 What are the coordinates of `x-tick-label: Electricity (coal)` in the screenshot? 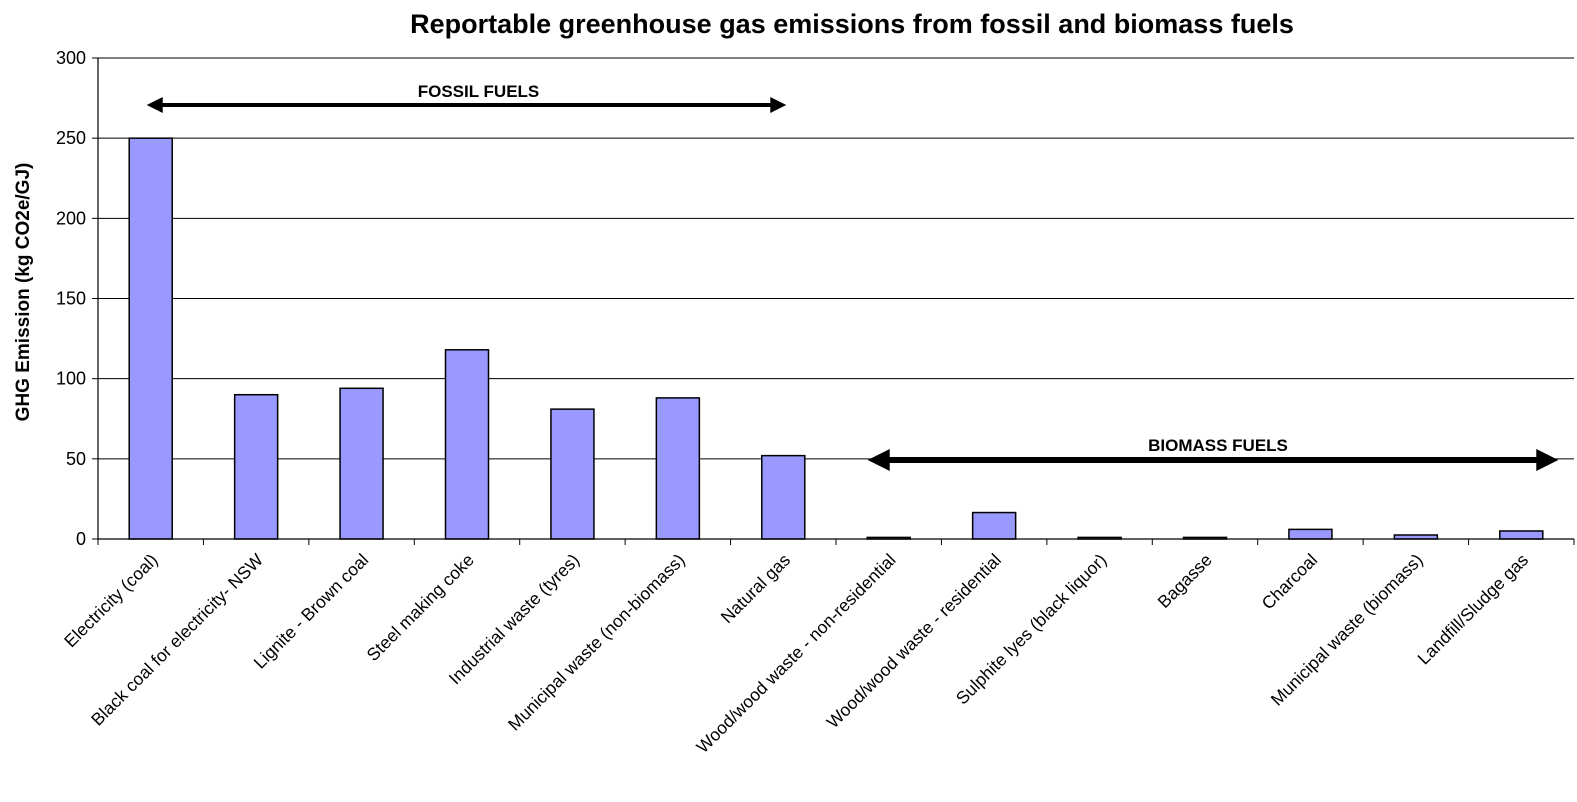 It's located at (110, 600).